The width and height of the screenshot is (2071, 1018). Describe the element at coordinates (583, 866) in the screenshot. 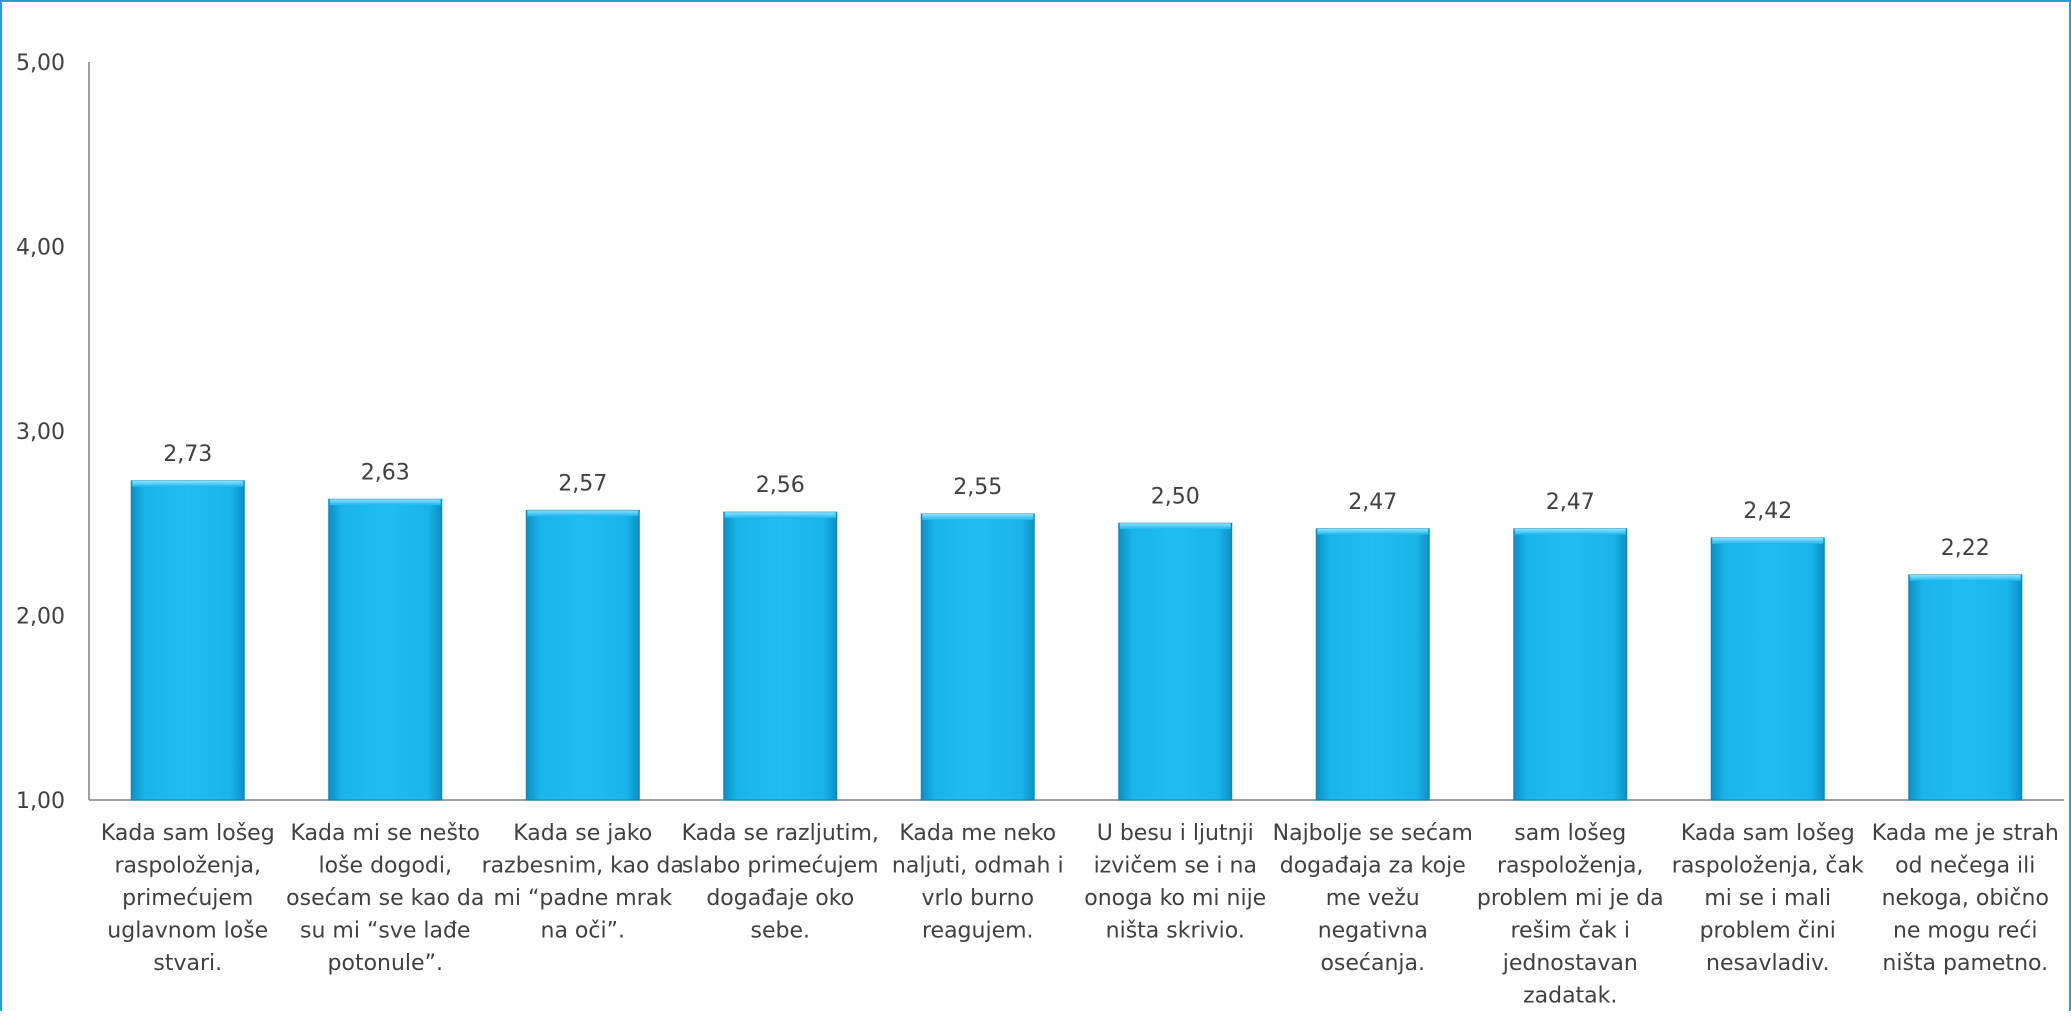

I see `category-label-line: razbesnim, kao da` at that location.